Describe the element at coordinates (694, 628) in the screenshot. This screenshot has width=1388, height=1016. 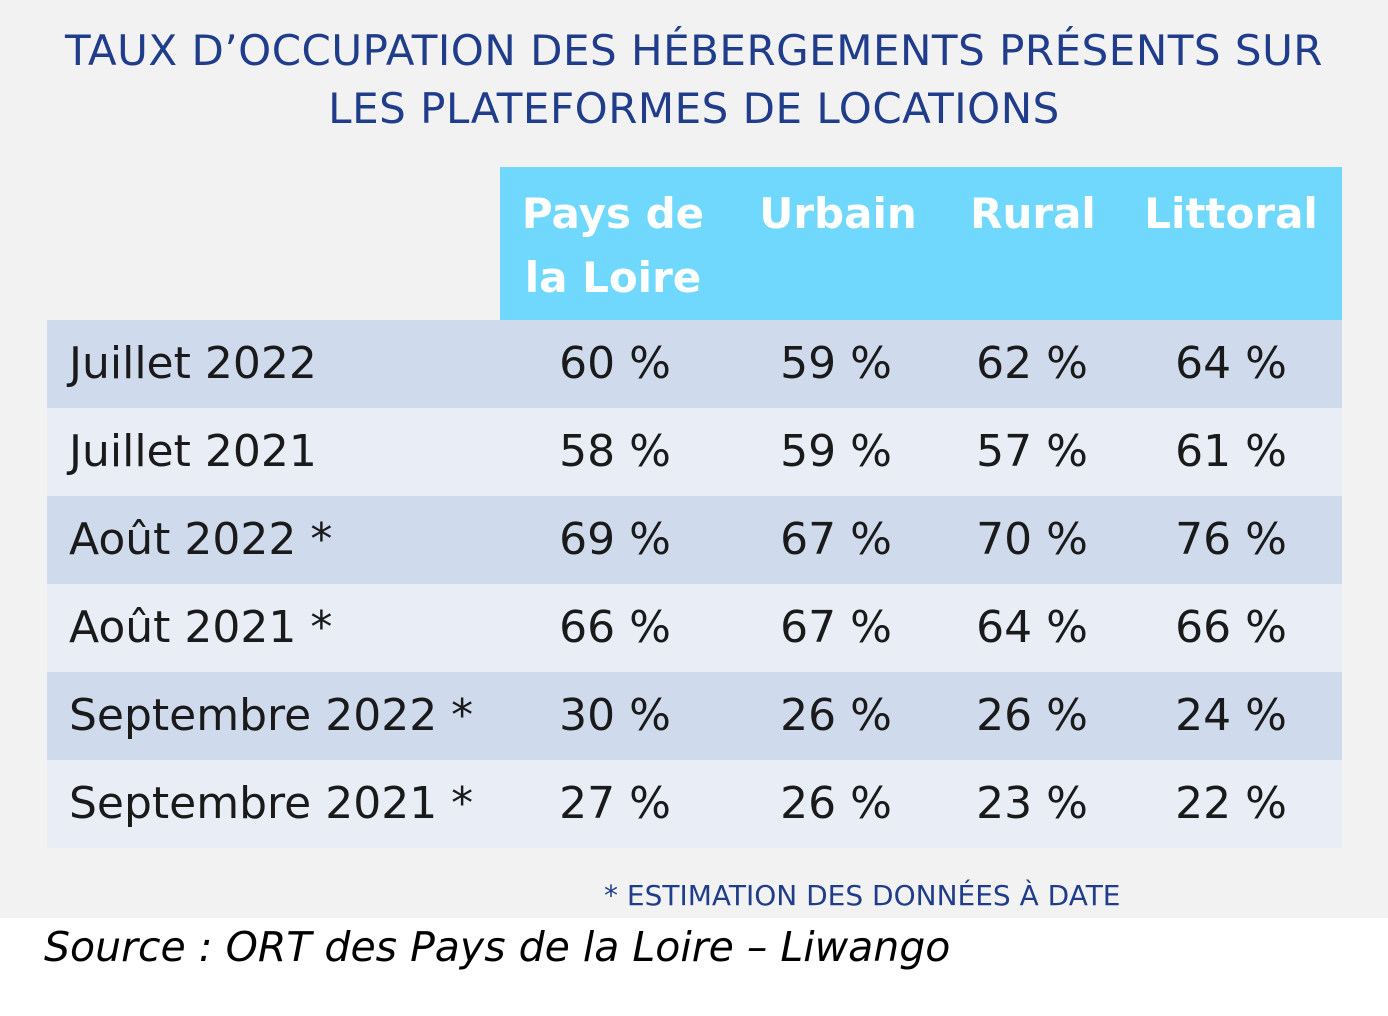
I see `table-row-aout-2021: Août 2021 * 66 % 67 % 64 % 66 %` at that location.